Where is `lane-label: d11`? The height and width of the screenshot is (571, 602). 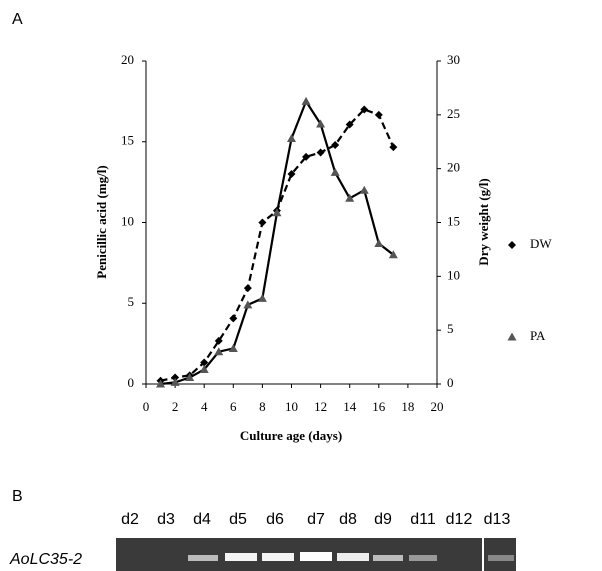 lane-label: d11 is located at coordinates (423, 519).